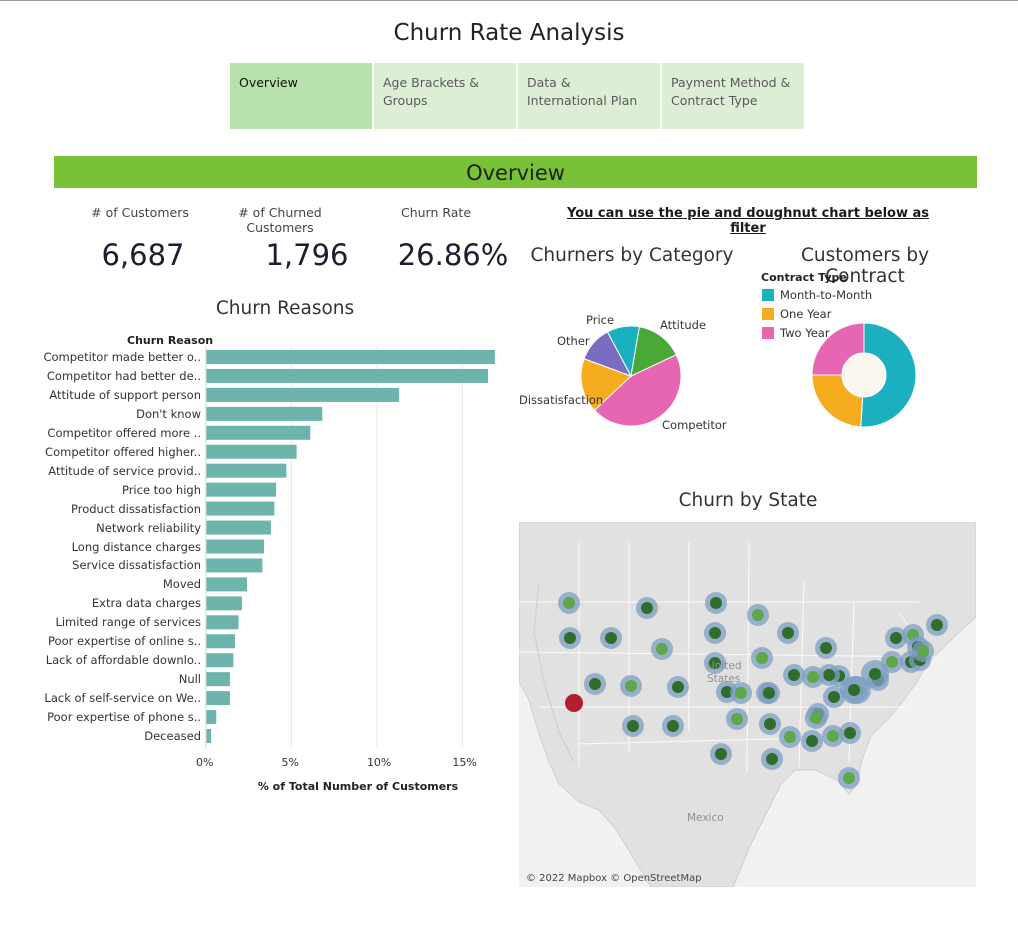 This screenshot has width=1018, height=938. What do you see at coordinates (307, 255) in the screenshot?
I see `kpi-churned-value: 1,796` at bounding box center [307, 255].